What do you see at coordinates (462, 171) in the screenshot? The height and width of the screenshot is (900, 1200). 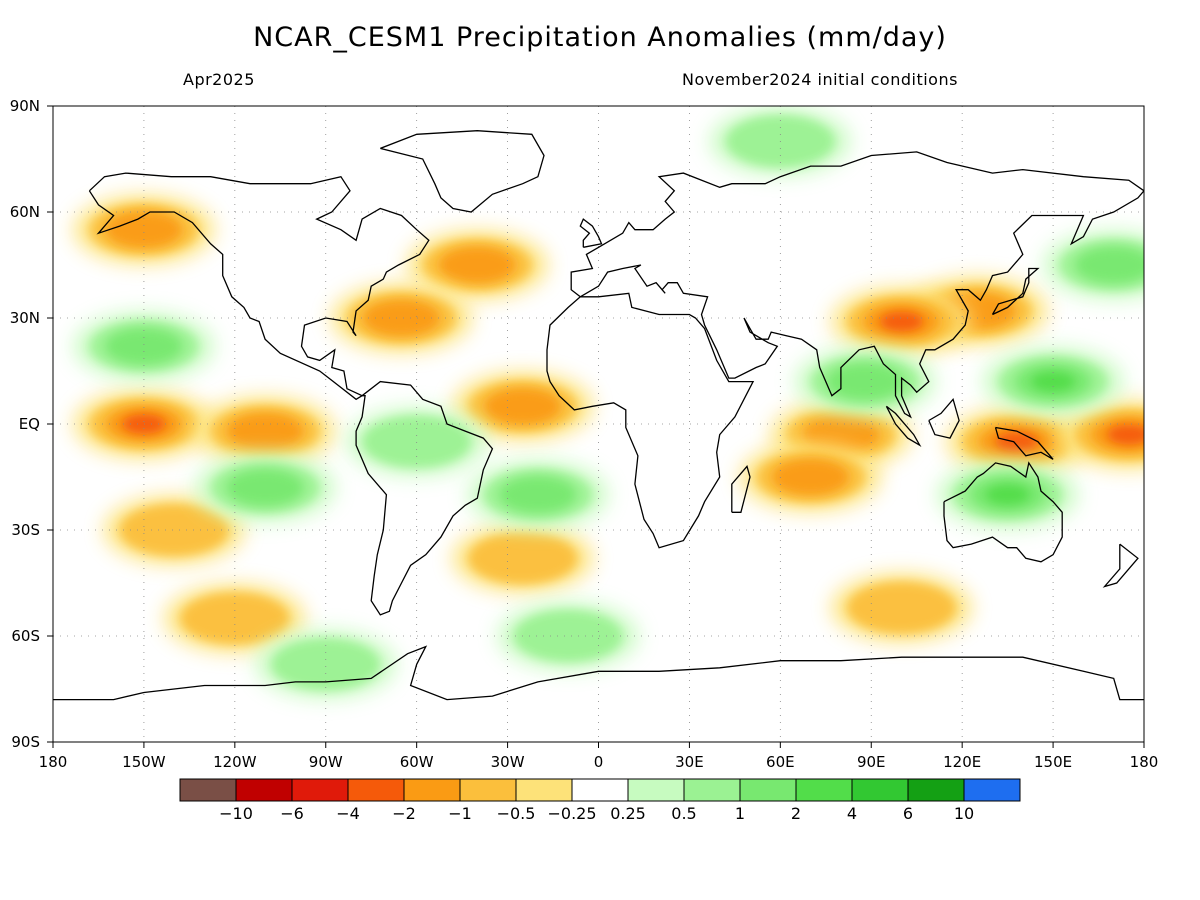 I see `greenland-coast` at bounding box center [462, 171].